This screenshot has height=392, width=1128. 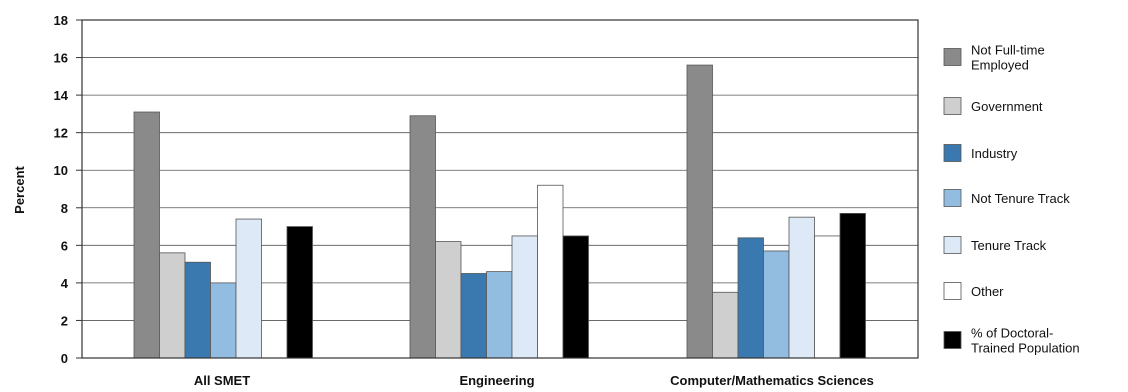 I want to click on legend-label: Not Tenure Track, so click(x=1020, y=198).